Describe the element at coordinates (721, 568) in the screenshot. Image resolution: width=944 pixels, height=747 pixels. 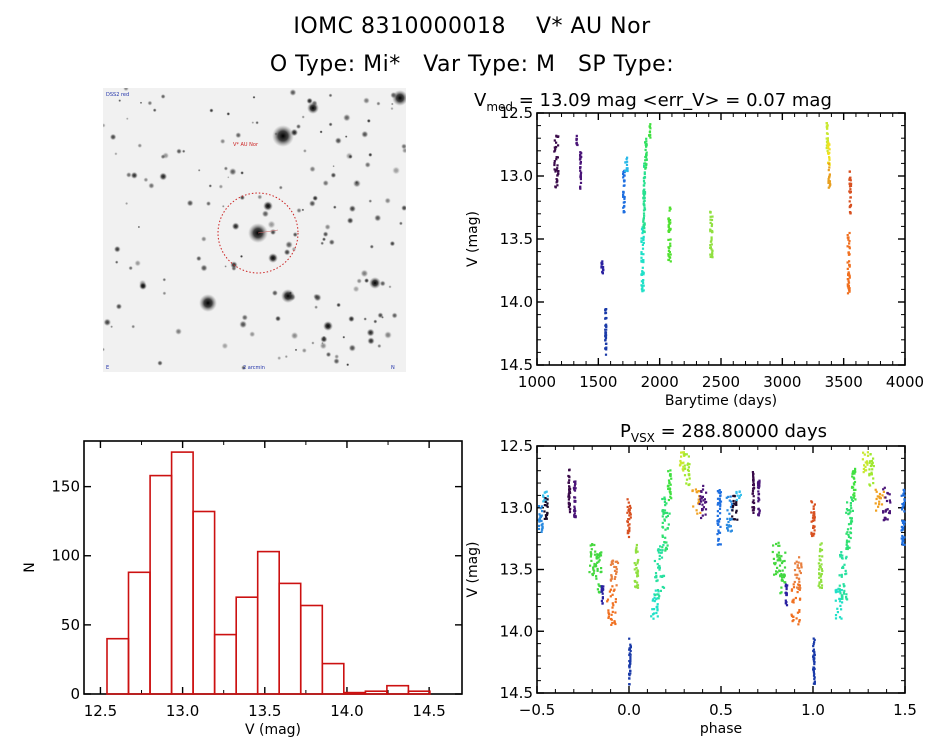
I see `data-points` at that location.